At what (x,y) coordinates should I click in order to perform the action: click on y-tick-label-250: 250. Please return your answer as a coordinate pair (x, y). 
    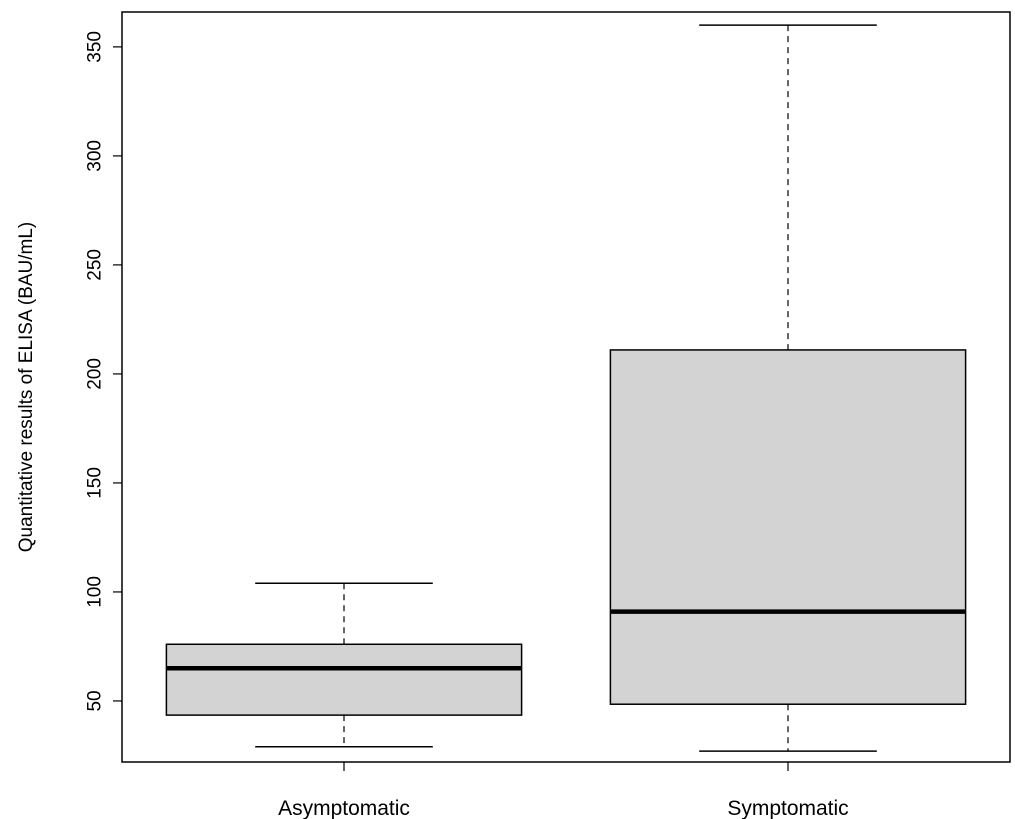
    Looking at the image, I should click on (95, 265).